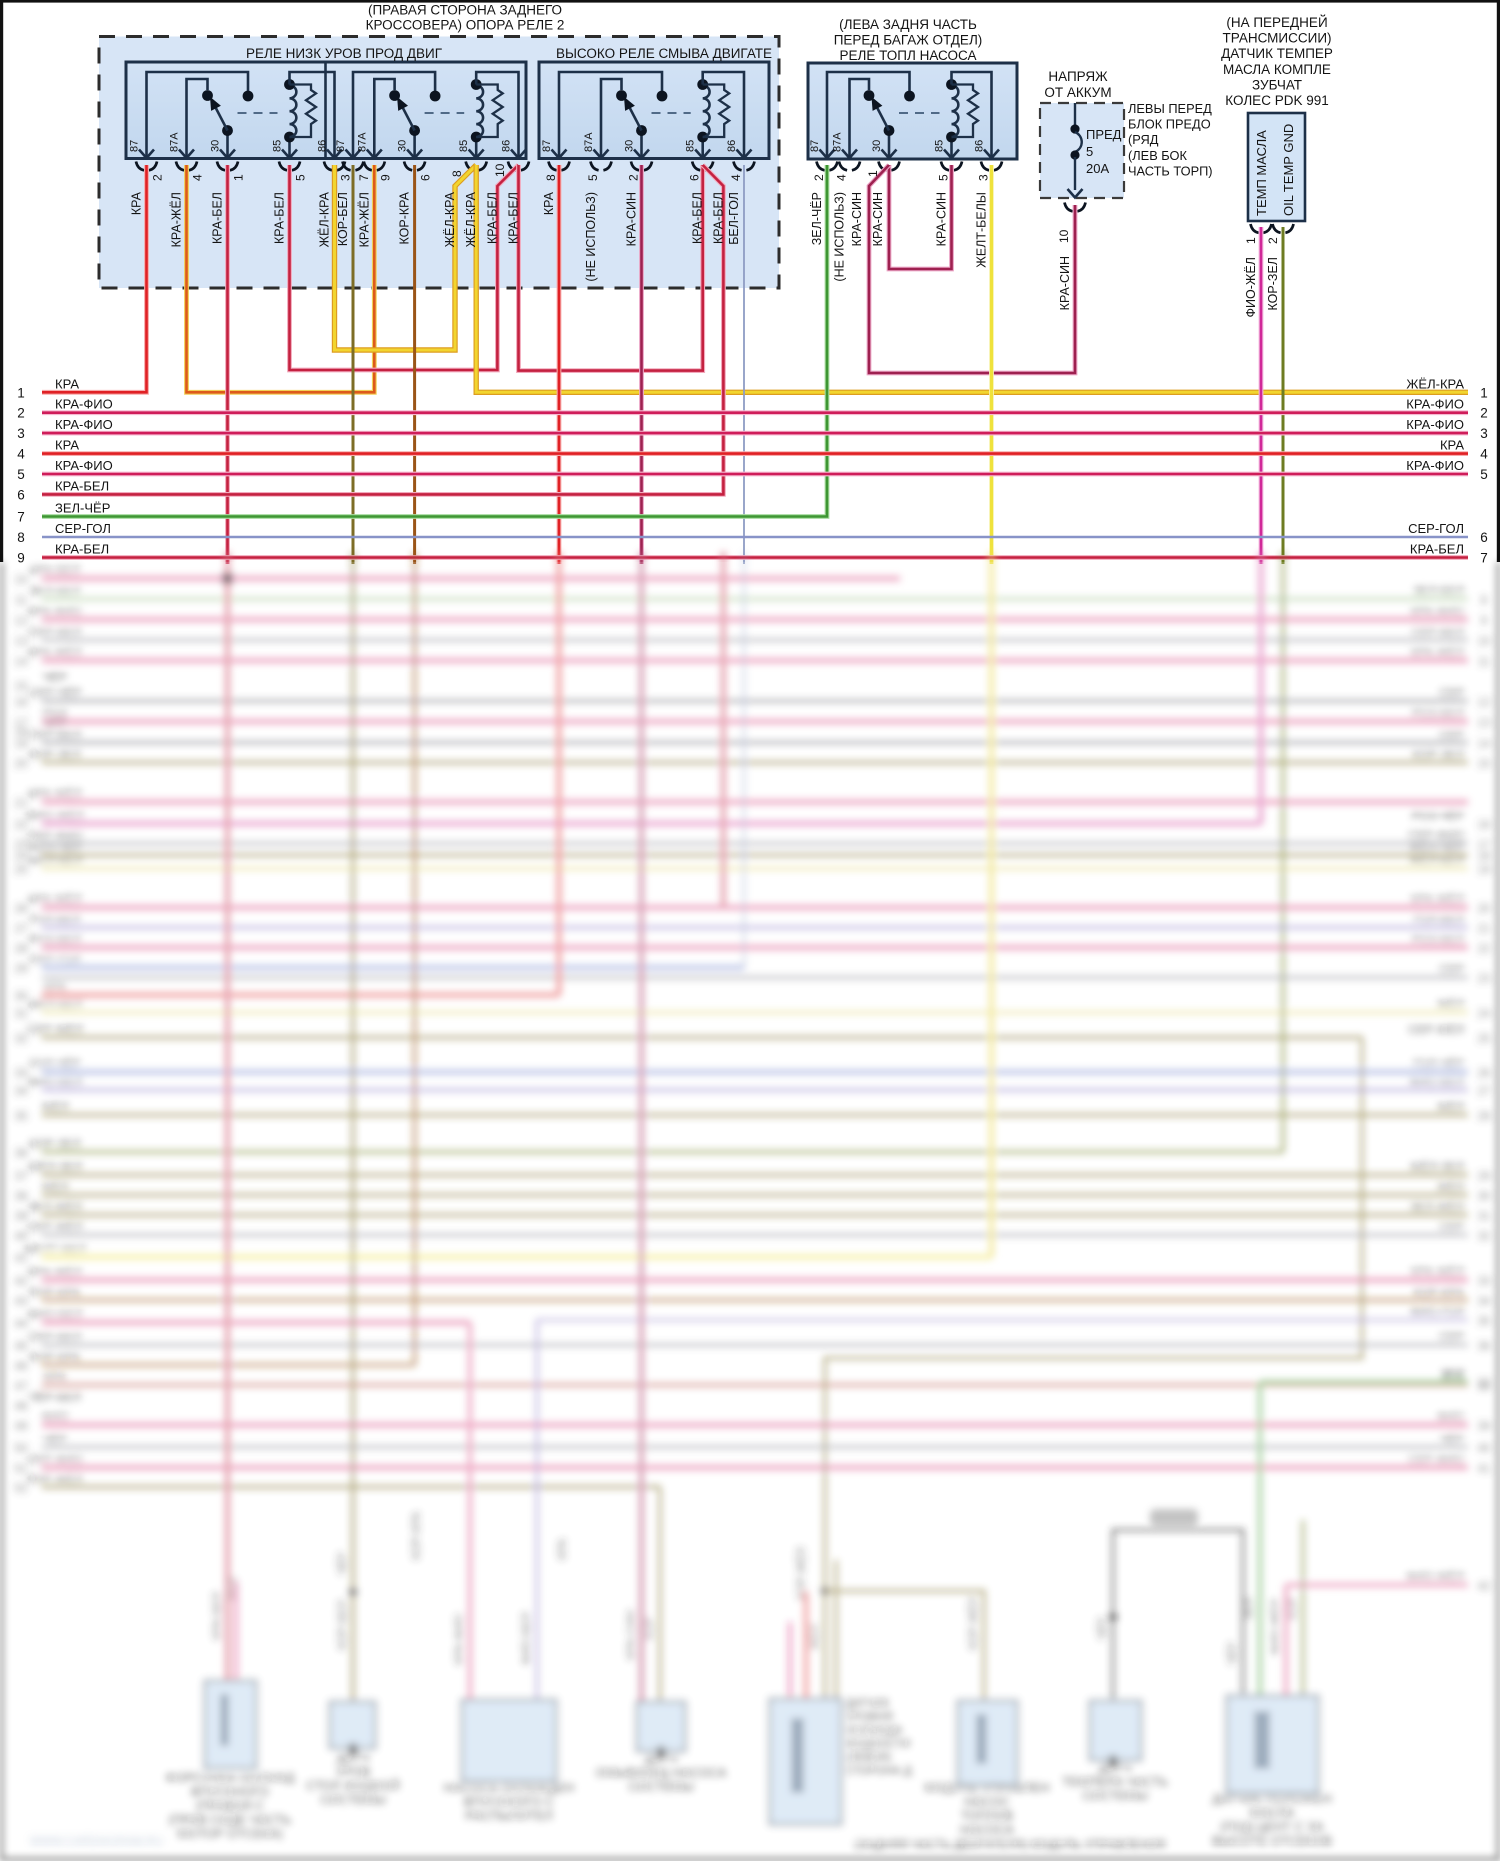 This screenshot has width=1500, height=1861. What do you see at coordinates (55, 1030) in the screenshot?
I see `svg-text: СЕР-ЖЁЛ` at bounding box center [55, 1030].